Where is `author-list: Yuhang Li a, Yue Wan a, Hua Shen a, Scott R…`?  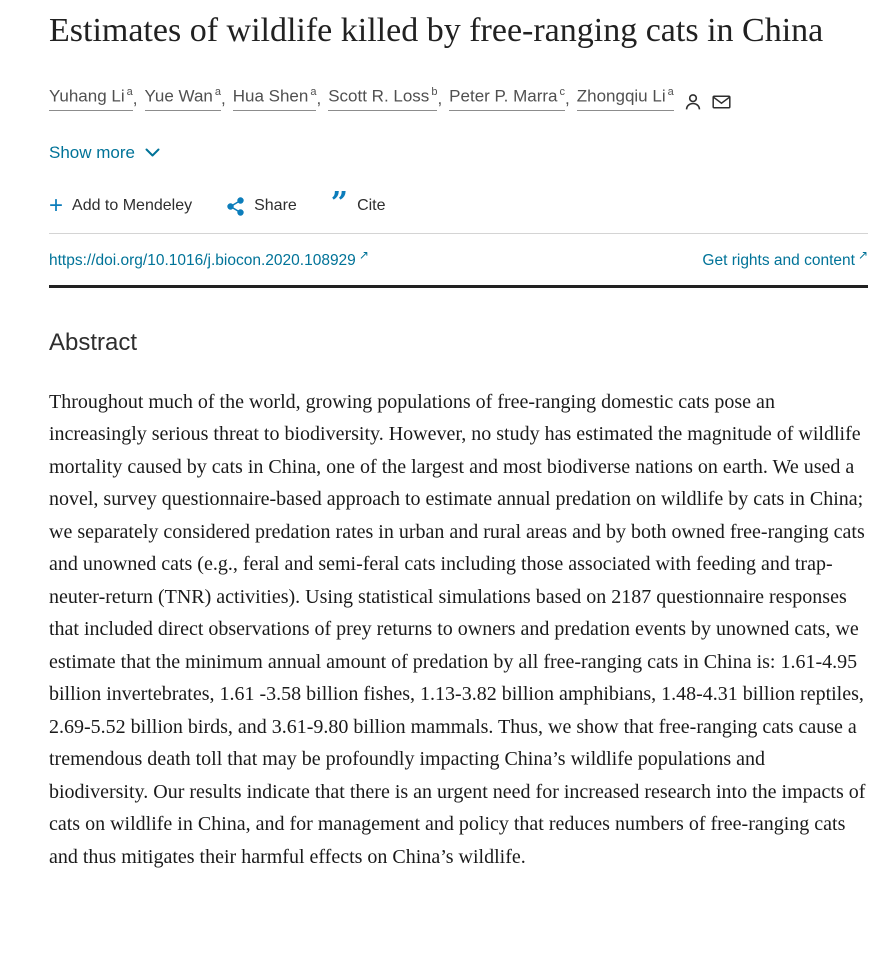 author-list: Yuhang Li a, Yue Wan a, Hua Shen a, Scott R… is located at coordinates (458, 95).